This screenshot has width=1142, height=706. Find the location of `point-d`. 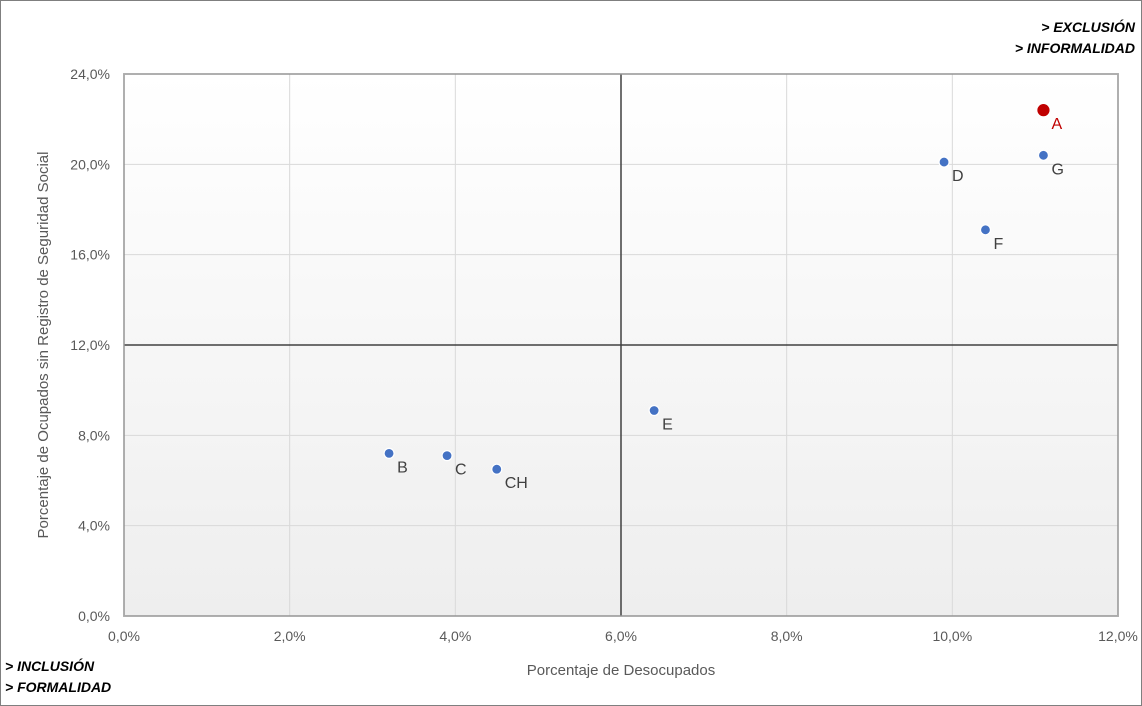

point-d is located at coordinates (944, 162).